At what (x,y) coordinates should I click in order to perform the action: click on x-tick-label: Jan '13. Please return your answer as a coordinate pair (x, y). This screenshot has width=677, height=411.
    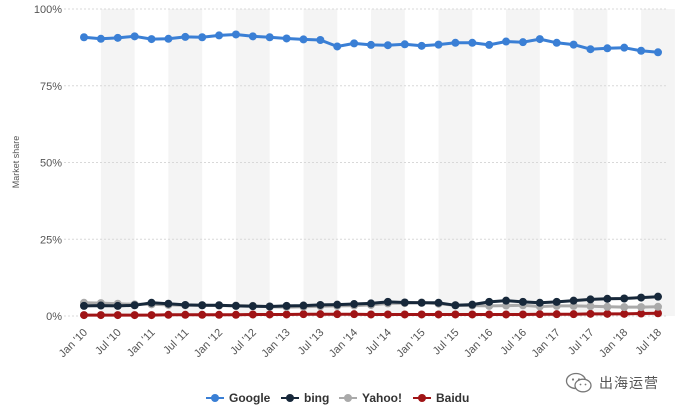
    Looking at the image, I should click on (275, 343).